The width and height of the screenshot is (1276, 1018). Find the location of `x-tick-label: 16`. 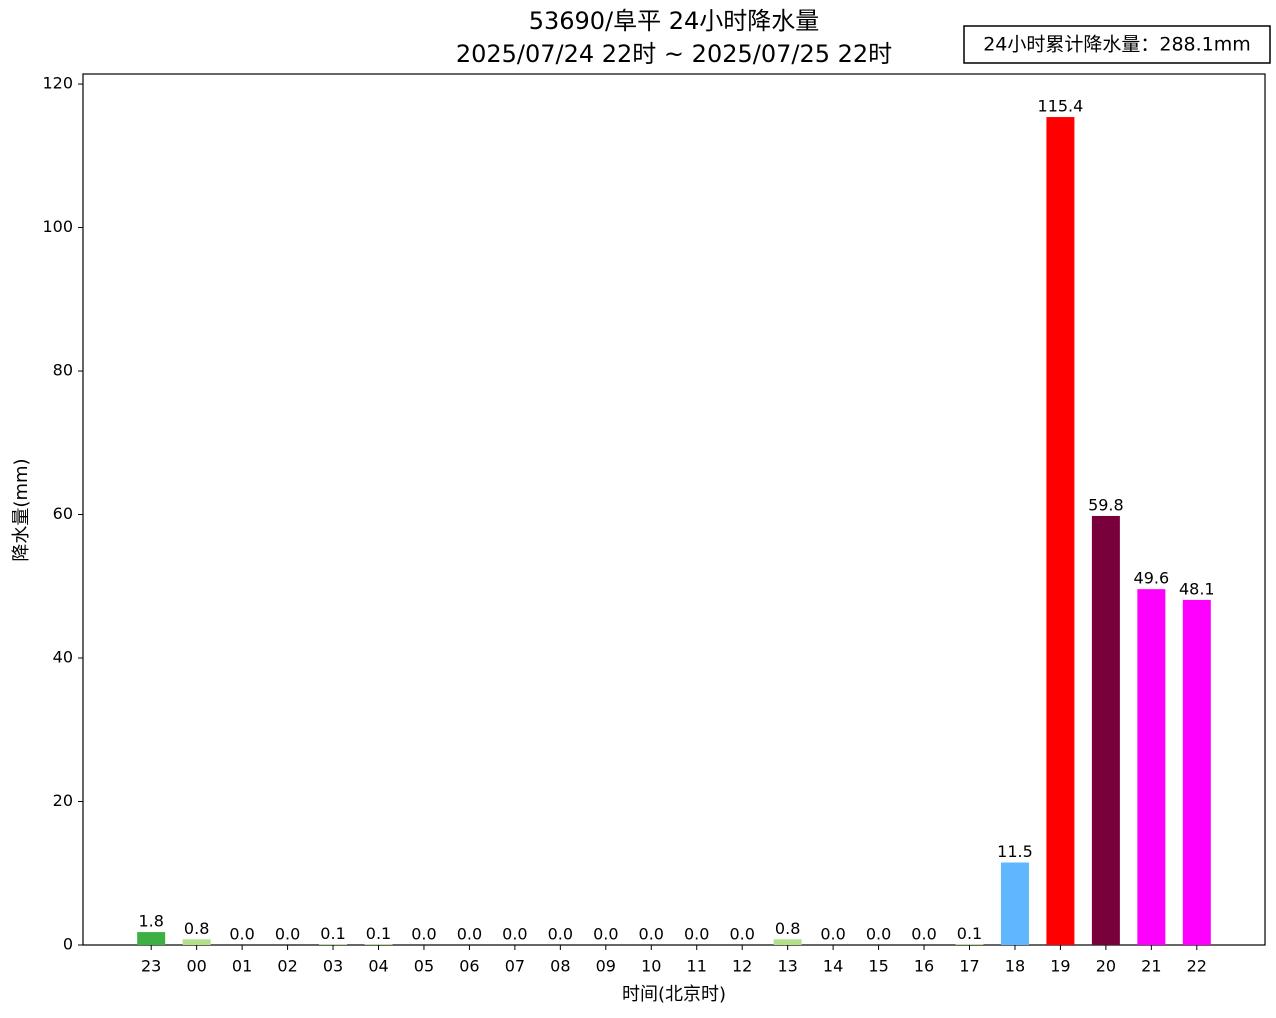

x-tick-label: 16 is located at coordinates (924, 966).